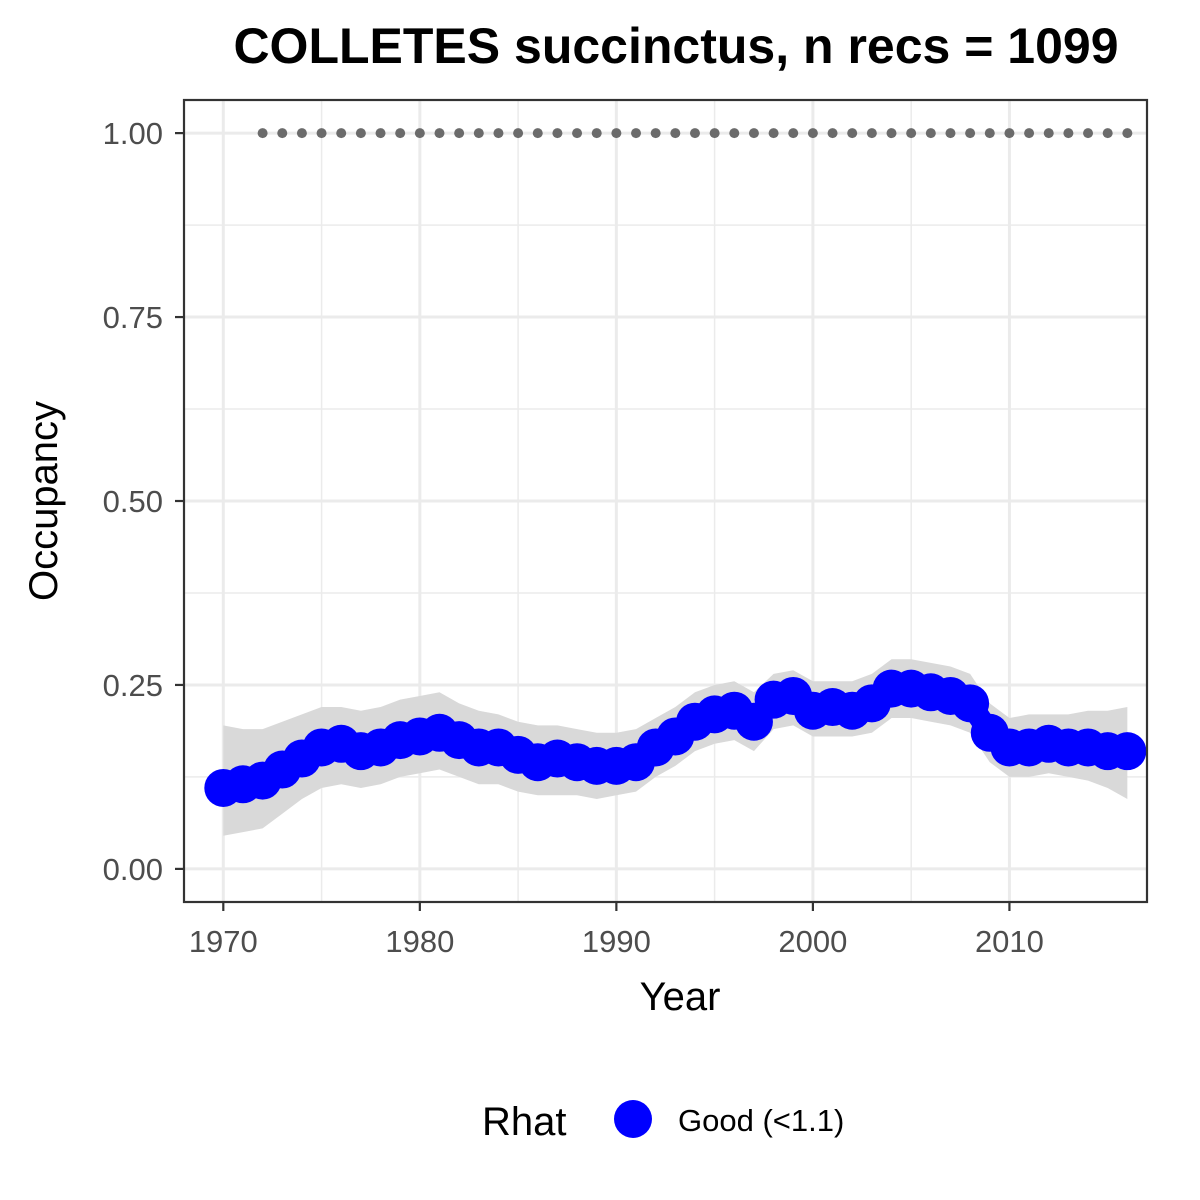 This screenshot has height=1200, width=1200. What do you see at coordinates (633, 1119) in the screenshot?
I see `legend-key-good` at bounding box center [633, 1119].